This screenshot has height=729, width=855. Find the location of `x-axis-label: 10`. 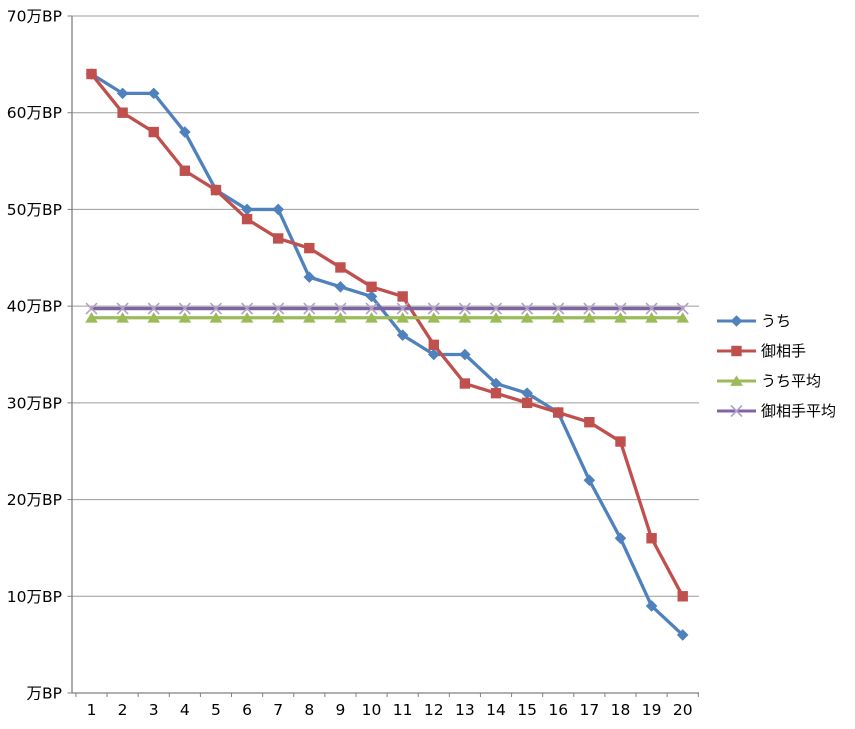

x-axis-label: 10 is located at coordinates (372, 710).